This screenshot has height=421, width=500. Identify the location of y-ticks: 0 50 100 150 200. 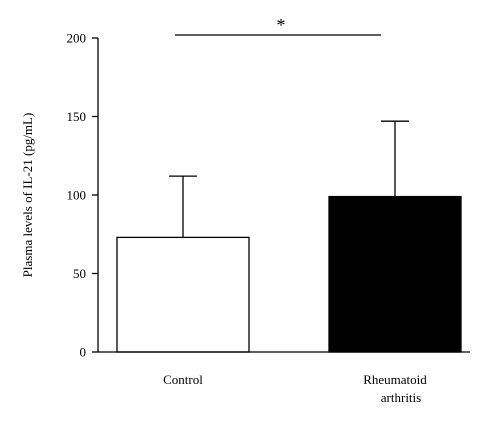
(82, 195).